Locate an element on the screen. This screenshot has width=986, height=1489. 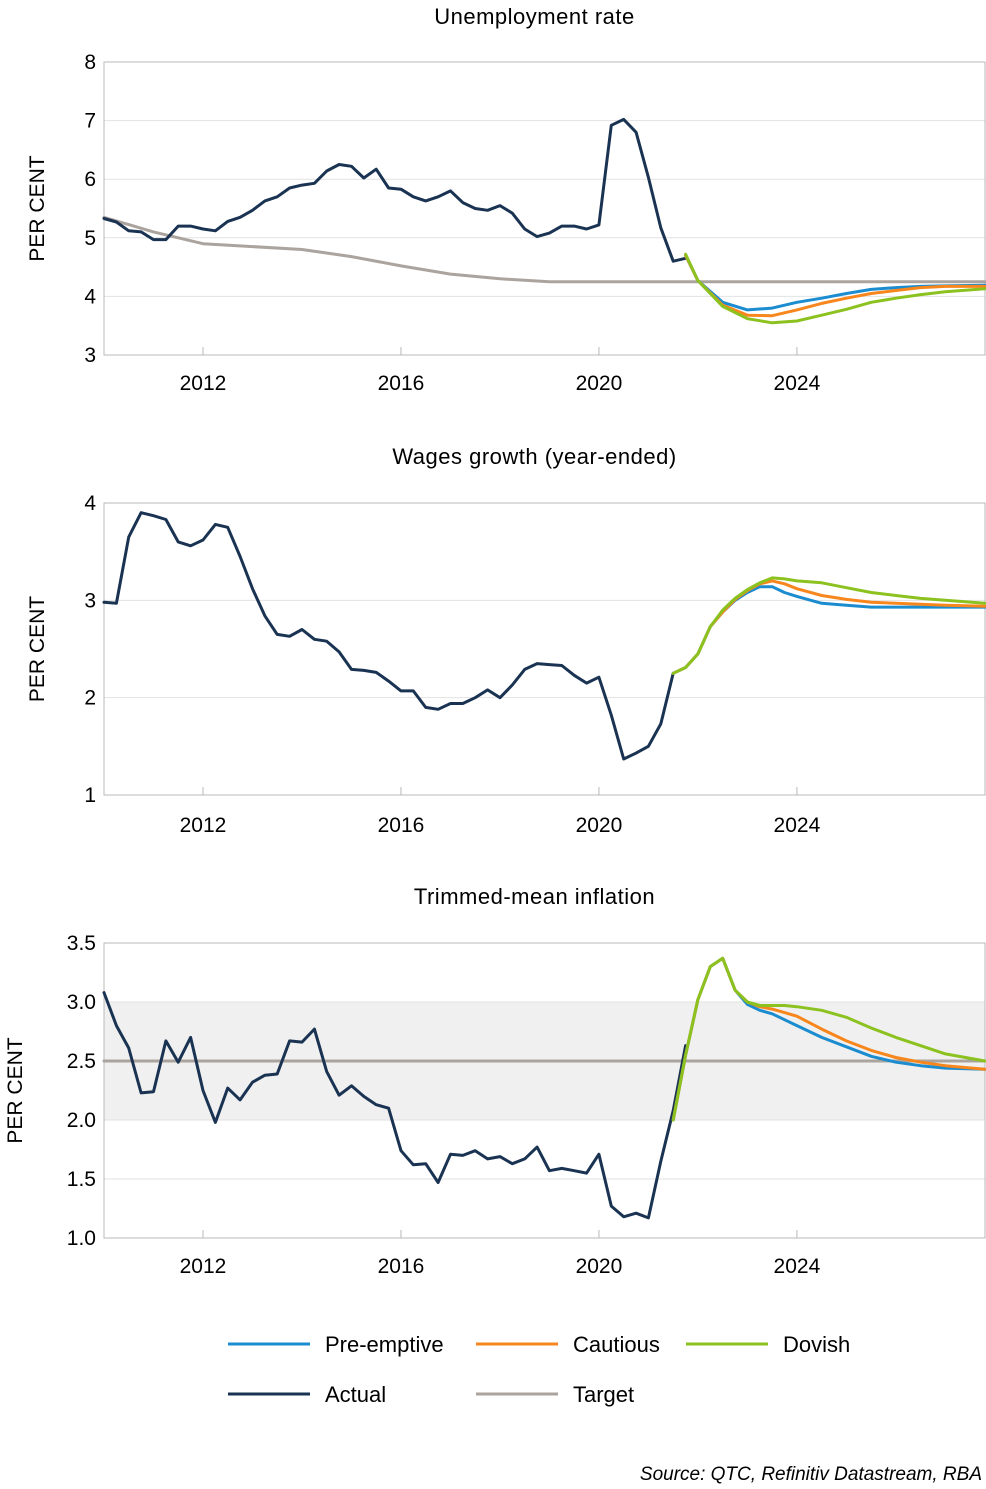
y-tick-label: 8 is located at coordinates (90, 62).